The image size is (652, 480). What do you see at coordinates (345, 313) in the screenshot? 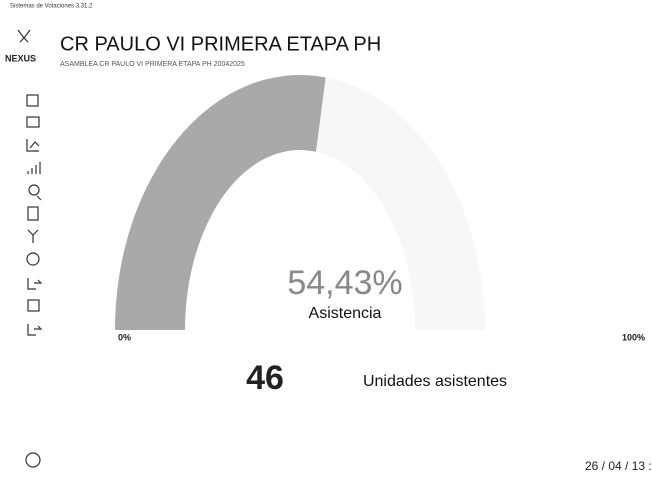
I see `gauge-label: Asistencia` at bounding box center [345, 313].